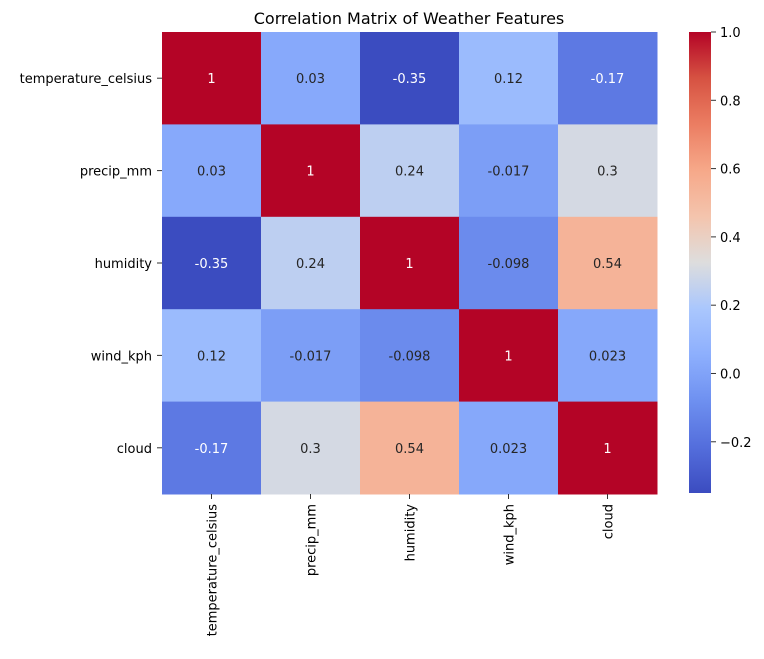 This screenshot has height=659, width=764. I want to click on column-label: cloud, so click(609, 521).